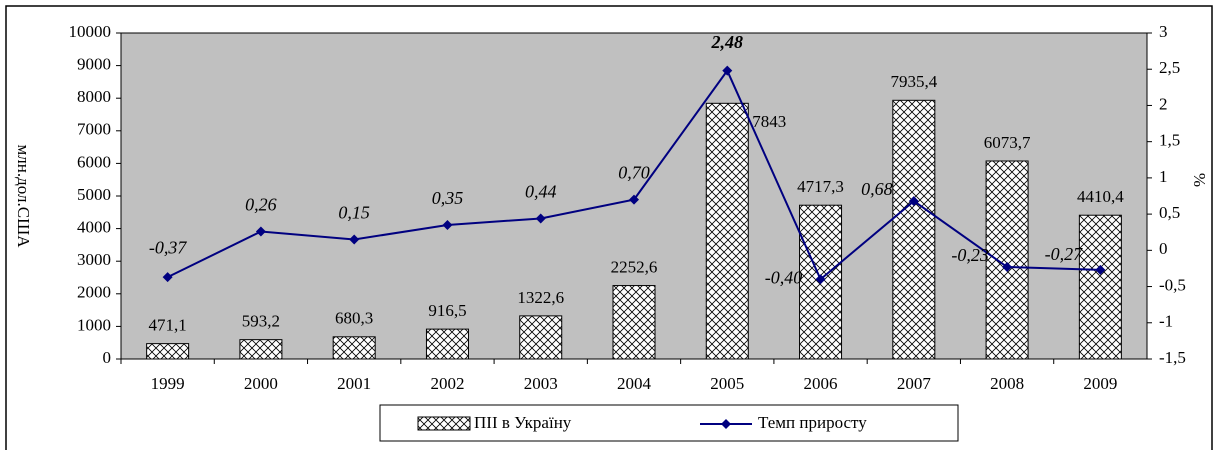 Image resolution: width=1219 pixels, height=450 pixels. I want to click on y2-tick-label: 0,5, so click(1169, 212).